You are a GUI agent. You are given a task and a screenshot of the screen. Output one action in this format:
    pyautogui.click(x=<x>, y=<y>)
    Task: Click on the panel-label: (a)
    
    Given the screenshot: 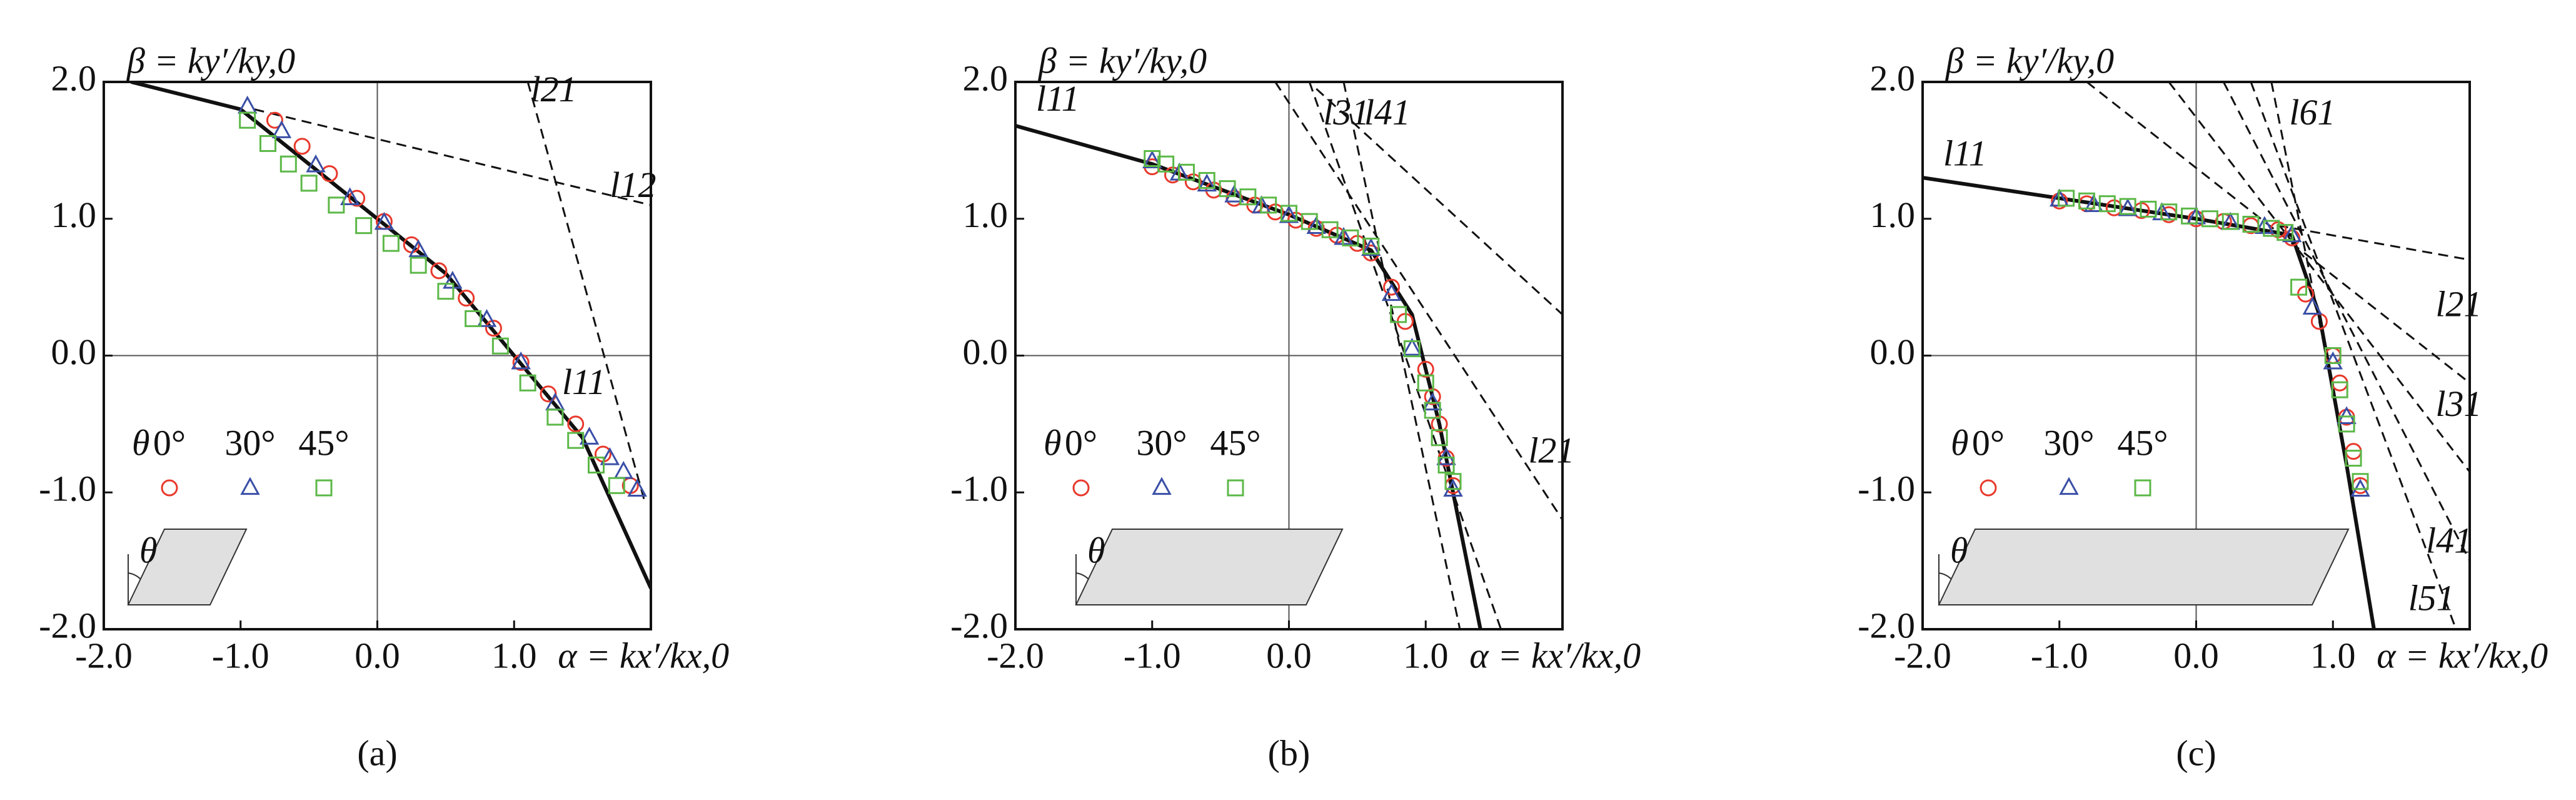 What is the action you would take?
    pyautogui.click(x=377, y=752)
    